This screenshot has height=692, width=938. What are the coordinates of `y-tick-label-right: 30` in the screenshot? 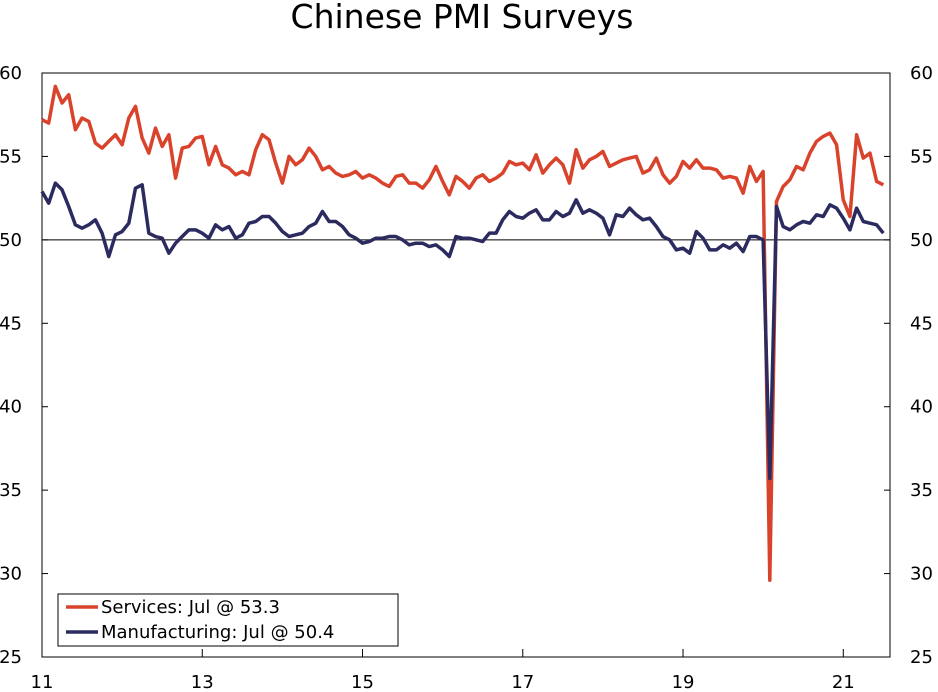 It's located at (921, 574).